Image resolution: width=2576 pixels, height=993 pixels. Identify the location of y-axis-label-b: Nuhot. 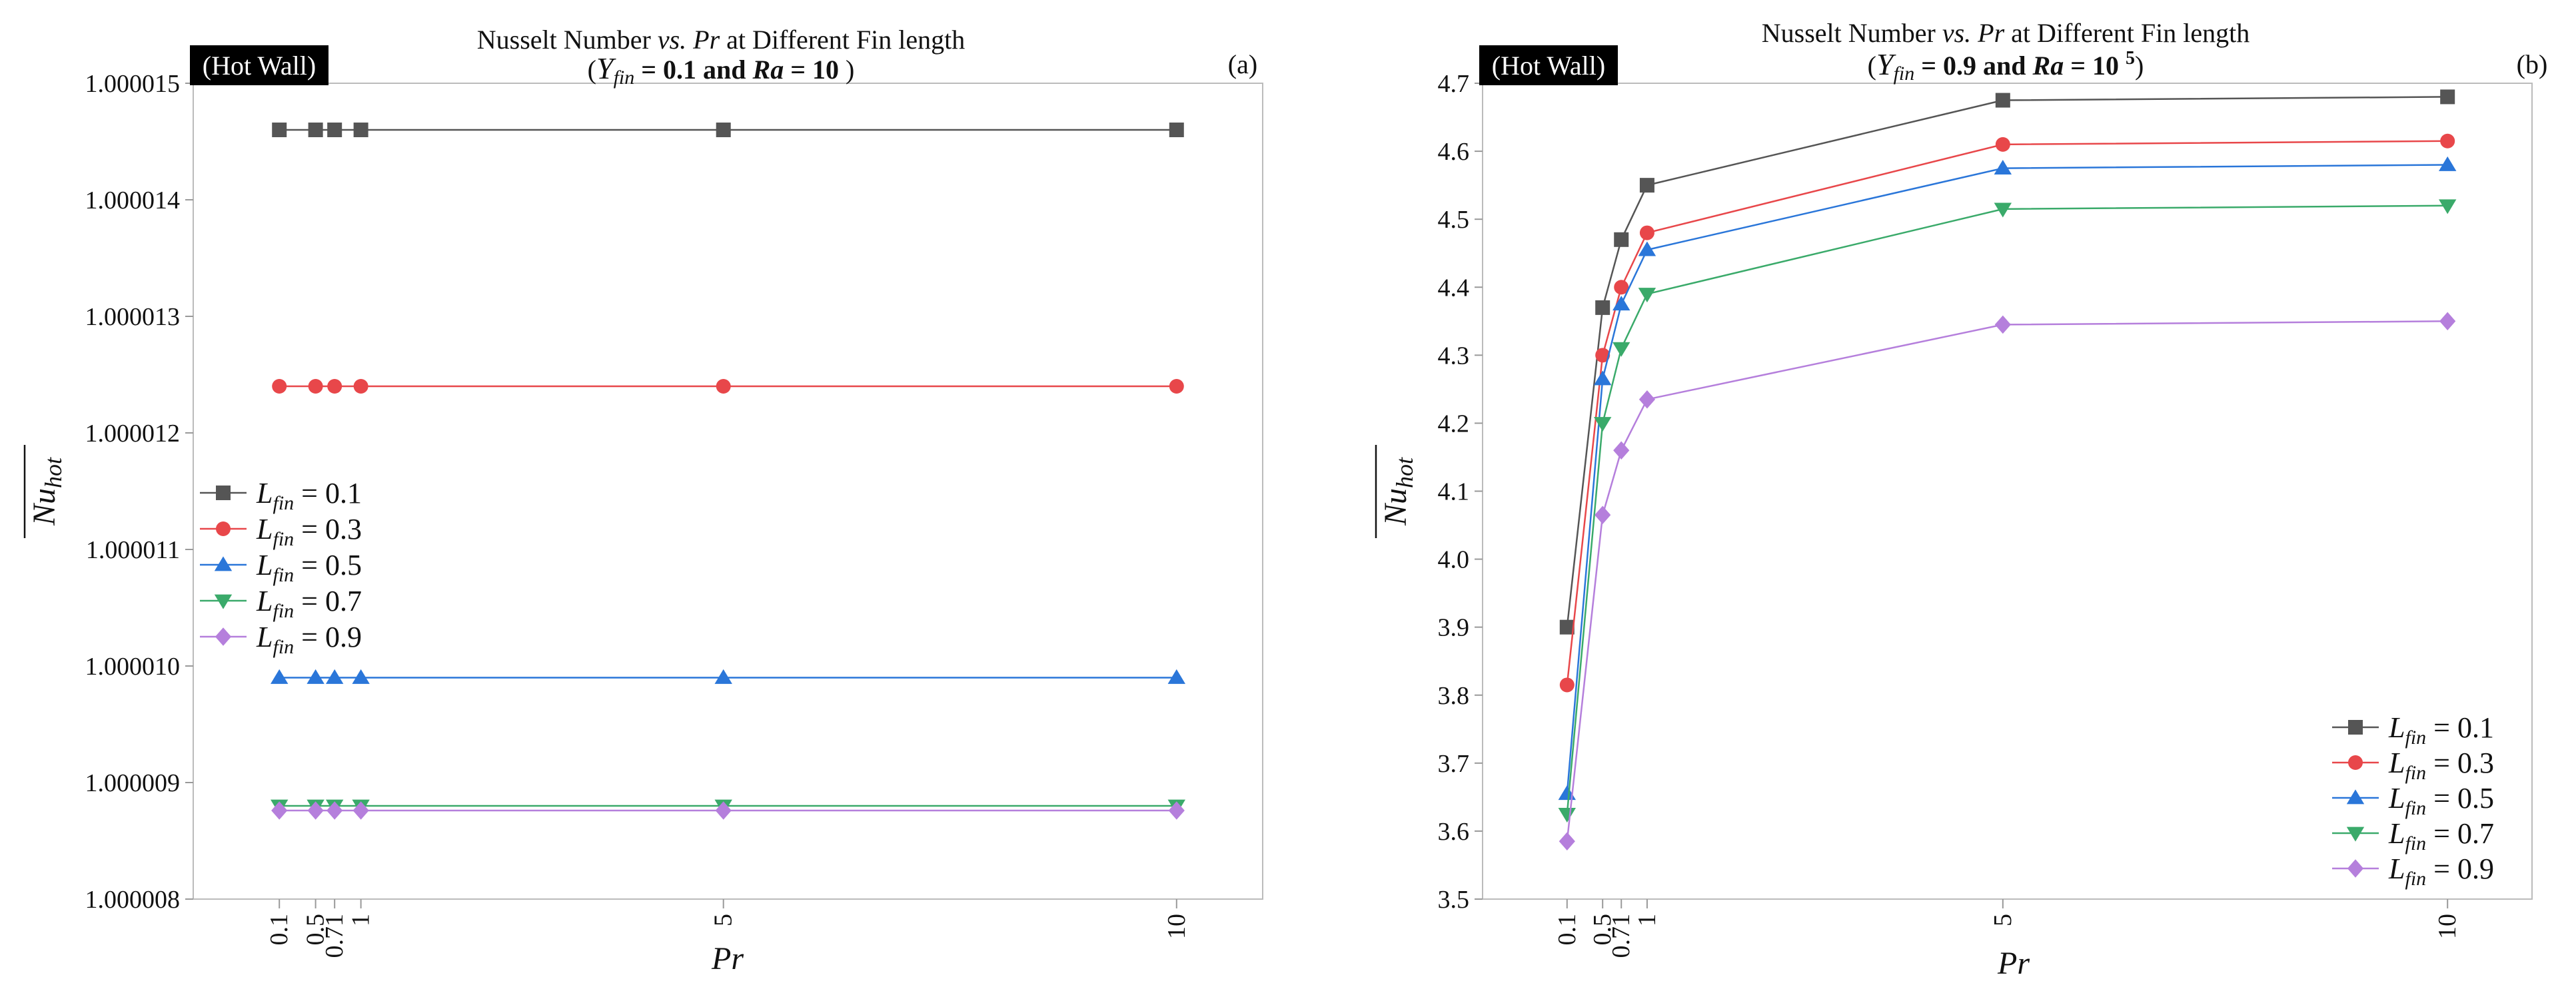
(1397, 491).